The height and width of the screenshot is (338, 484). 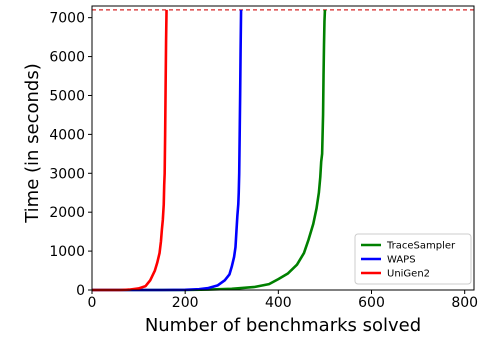 What do you see at coordinates (421, 246) in the screenshot?
I see `legend-label-tracesampler: TraceSampler` at bounding box center [421, 246].